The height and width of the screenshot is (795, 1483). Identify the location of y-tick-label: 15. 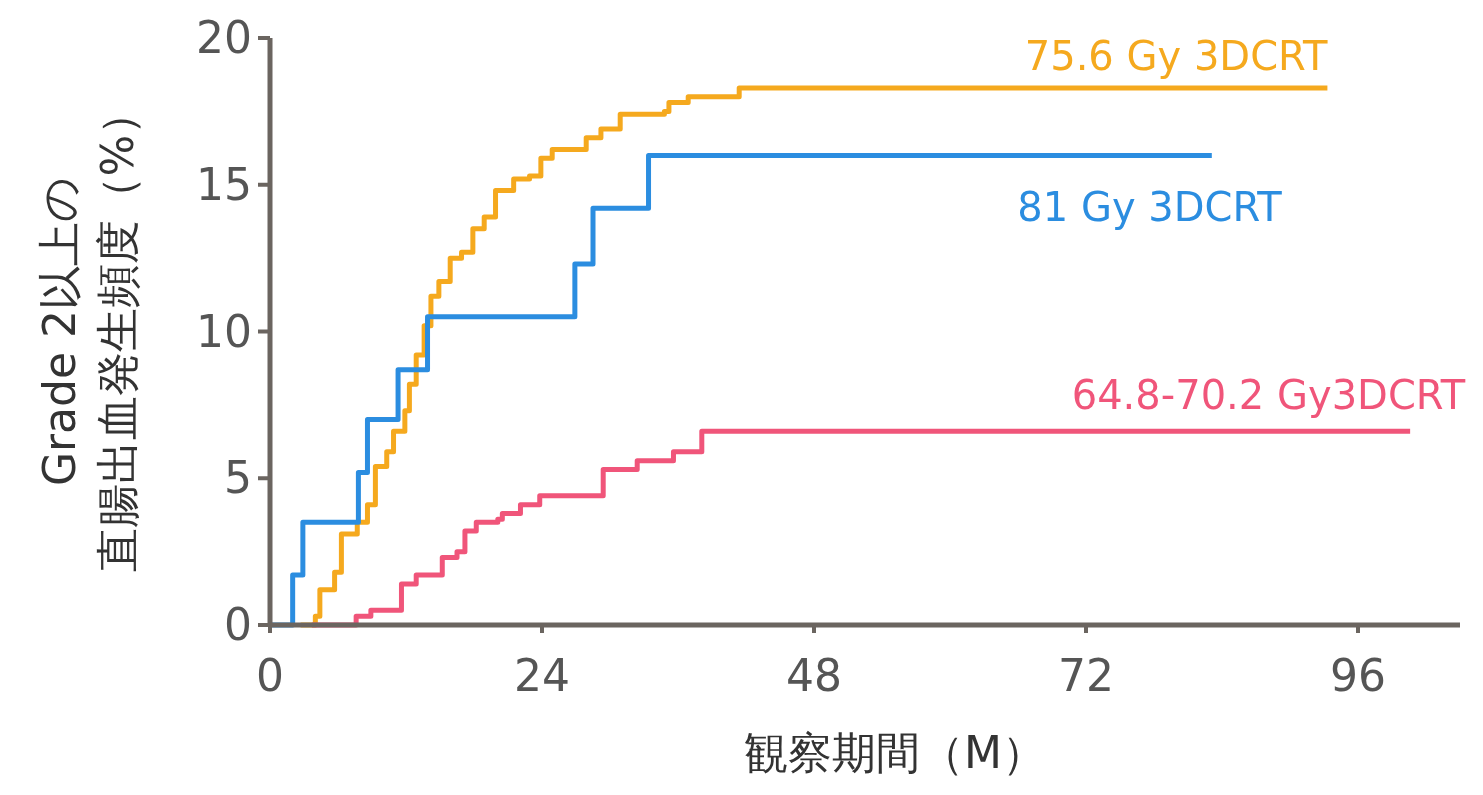
(224, 184).